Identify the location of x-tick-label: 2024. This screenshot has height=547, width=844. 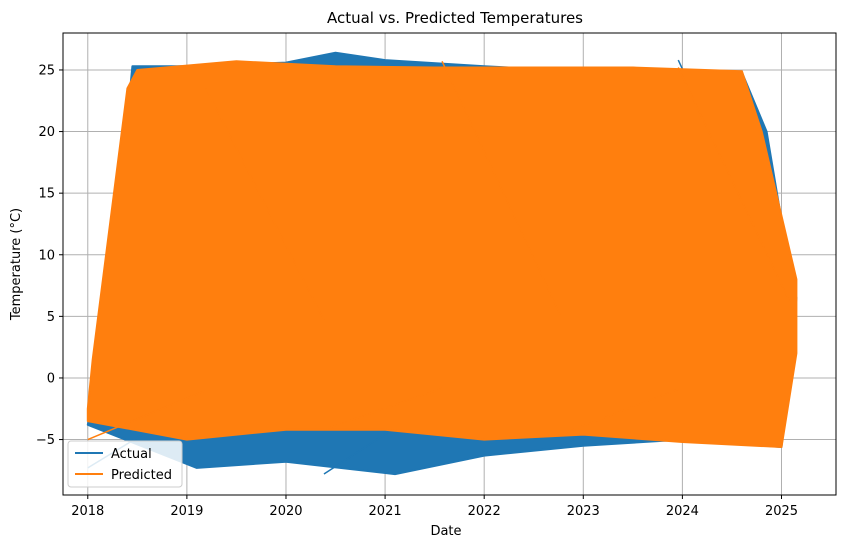
(682, 511).